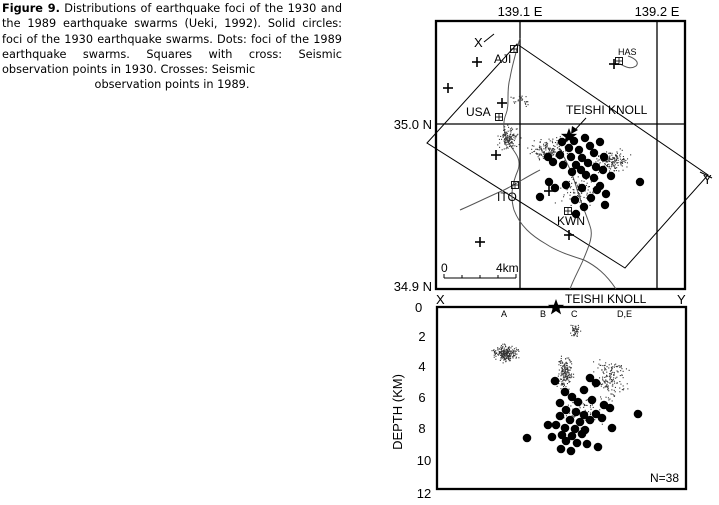 The height and width of the screenshot is (505, 719). I want to click on scale-bar-start: 0, so click(444, 268).